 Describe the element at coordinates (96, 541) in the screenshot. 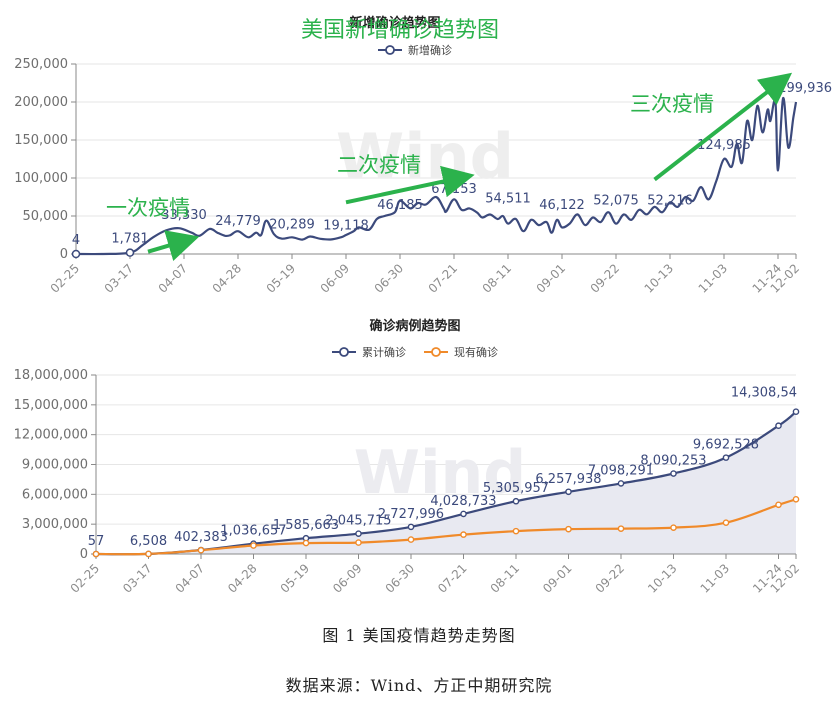

I see `data-label: 57` at that location.